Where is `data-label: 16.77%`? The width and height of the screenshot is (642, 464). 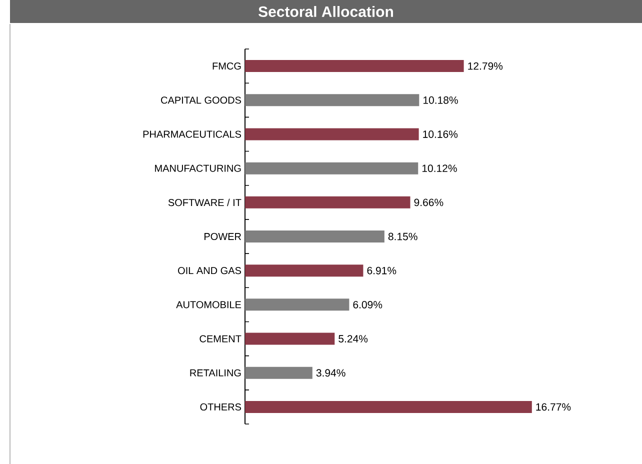
data-label: 16.77% is located at coordinates (553, 407).